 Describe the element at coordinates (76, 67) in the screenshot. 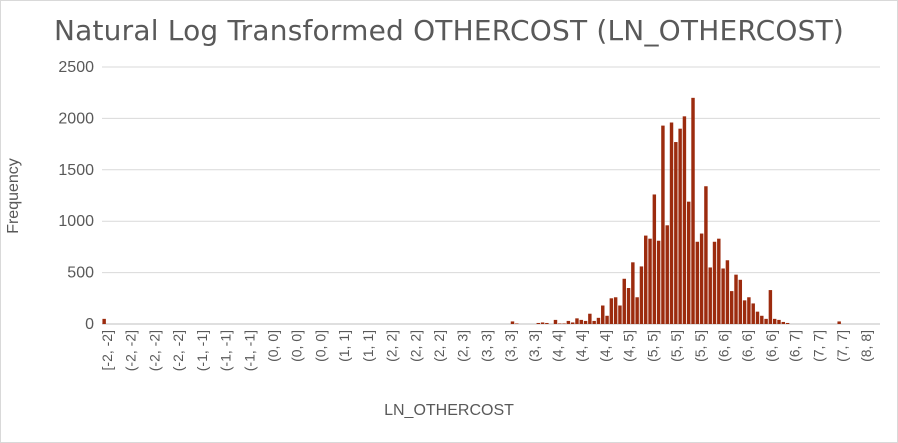

I see `y-tick-label: 2500` at that location.